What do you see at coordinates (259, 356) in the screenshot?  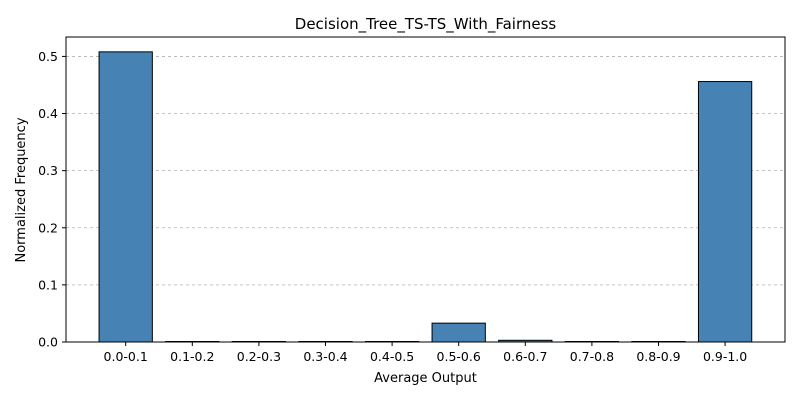 I see `x-tick-label: 0.2-0.3` at bounding box center [259, 356].